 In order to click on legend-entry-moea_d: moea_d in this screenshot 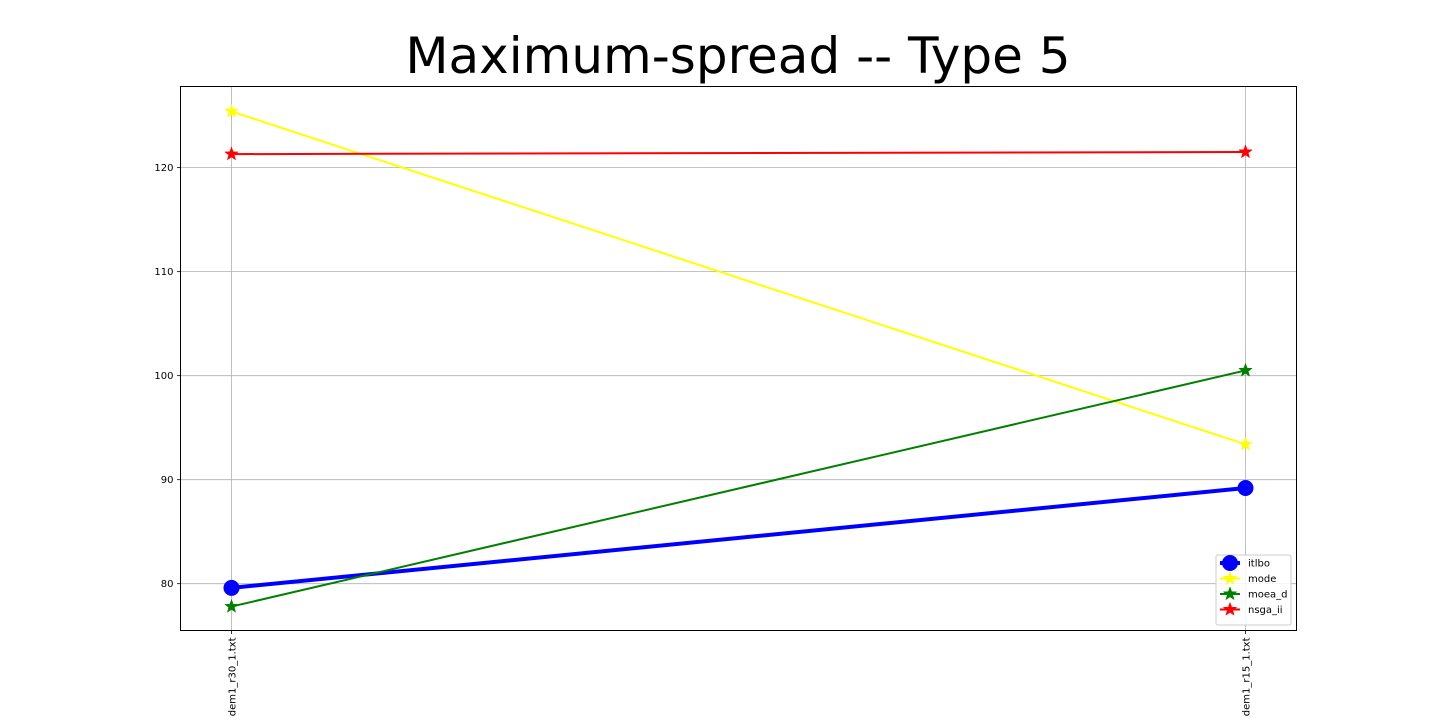, I will do `click(1254, 593)`.